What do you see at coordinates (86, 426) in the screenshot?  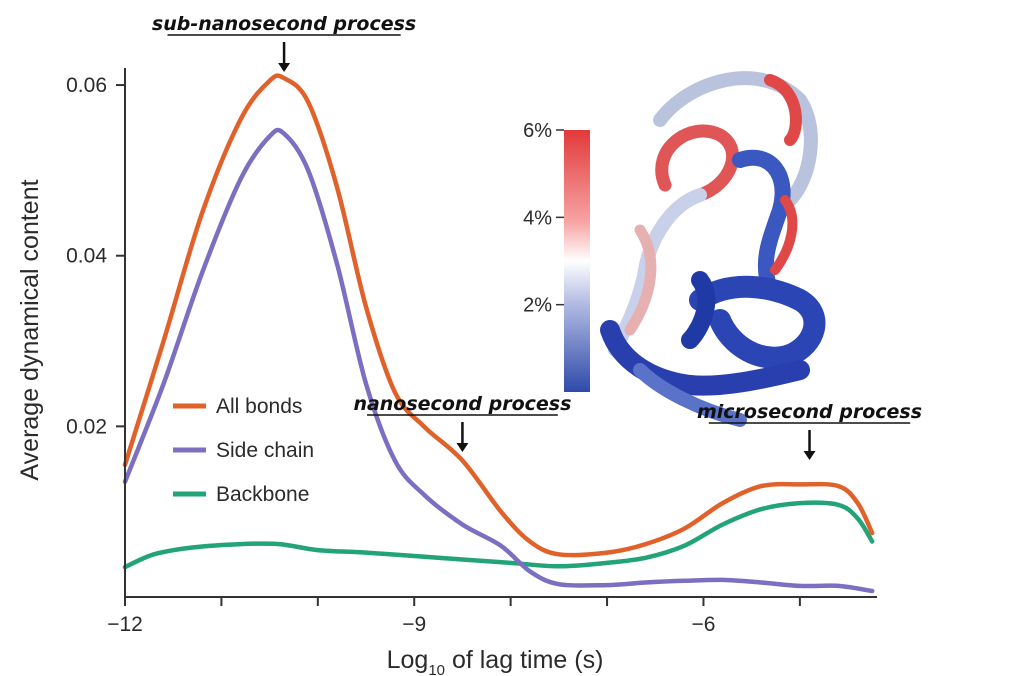 I see `y-tick-label: 0.02` at bounding box center [86, 426].